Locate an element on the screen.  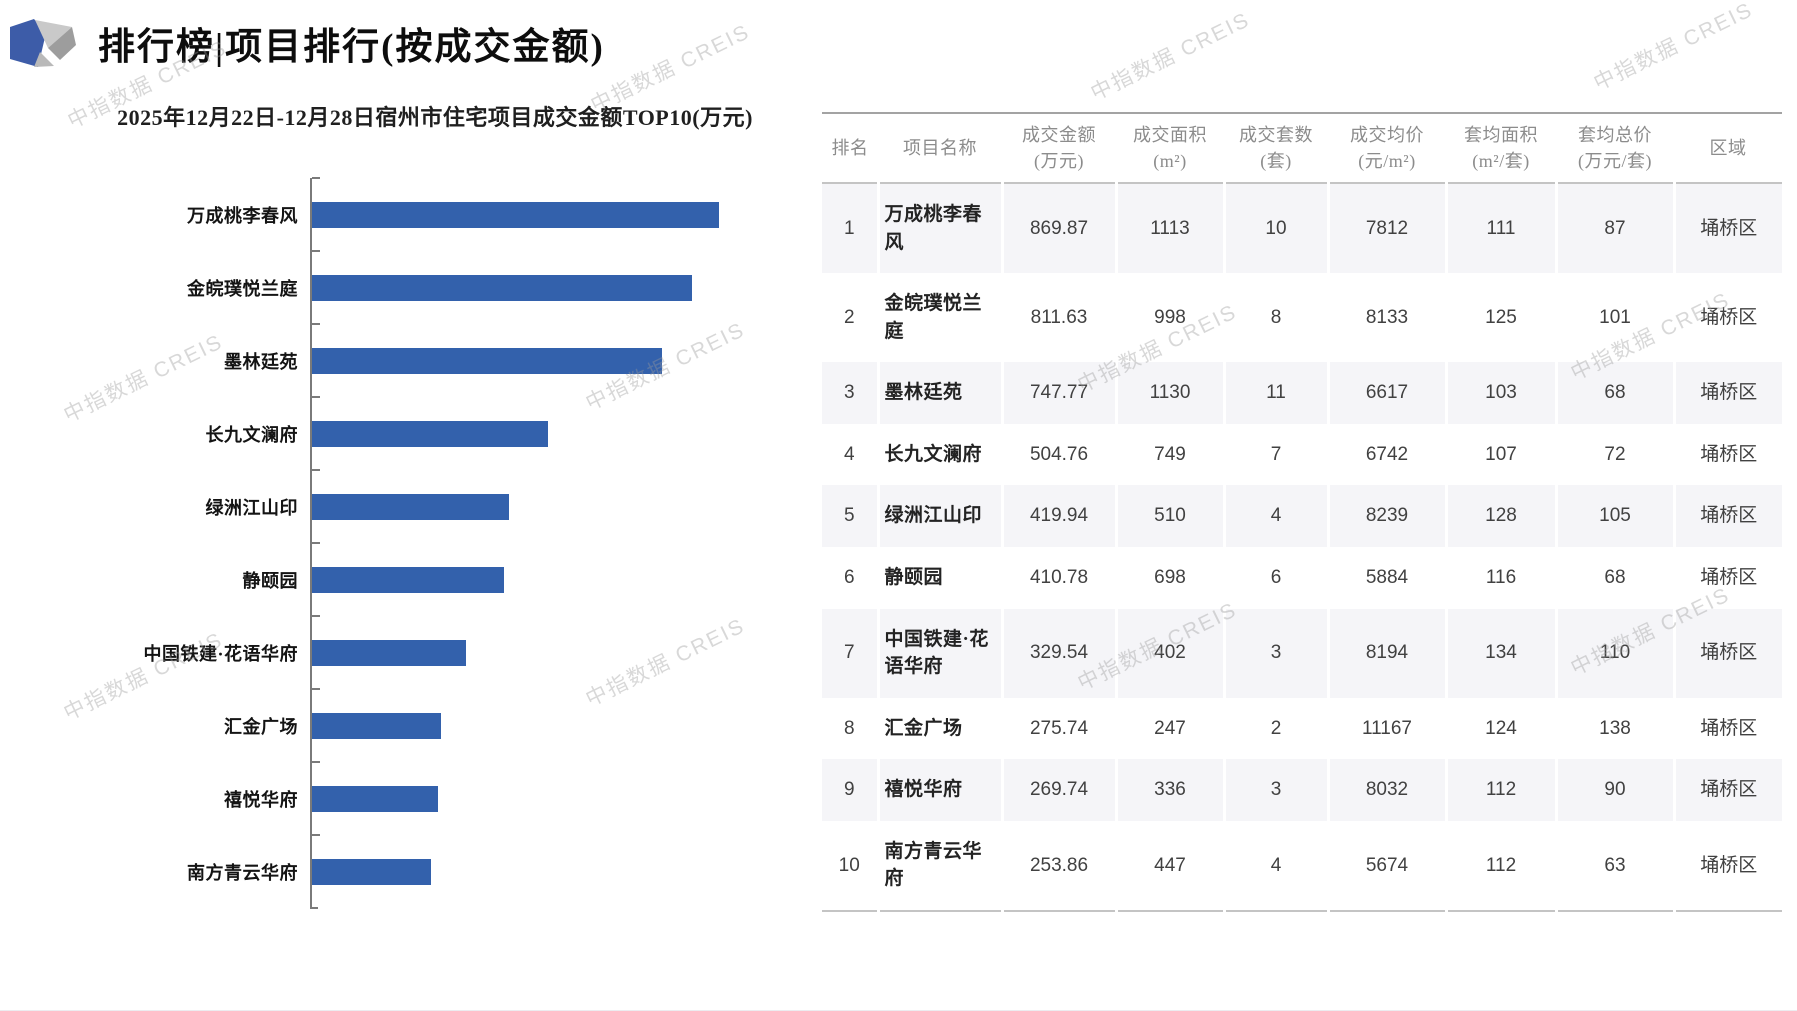
table-row: 6 静颐园 410.78 698 6 5884 116 68 埇桥区 is located at coordinates (1302, 578).